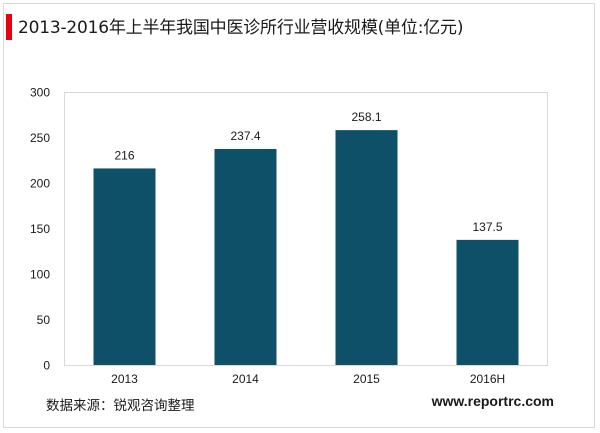 This screenshot has height=433, width=600. I want to click on data-source: 数据来源：锐观咨询整理, so click(120, 406).